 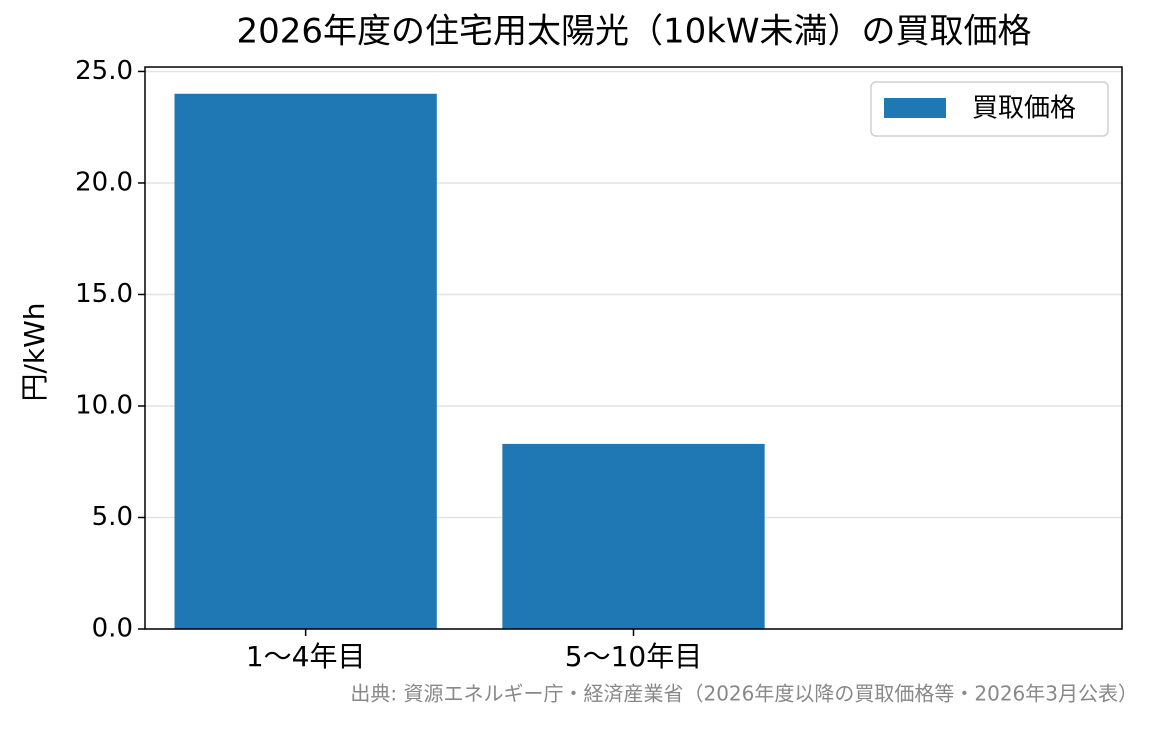 I want to click on y-tick-label: 0.0, so click(x=112, y=629).